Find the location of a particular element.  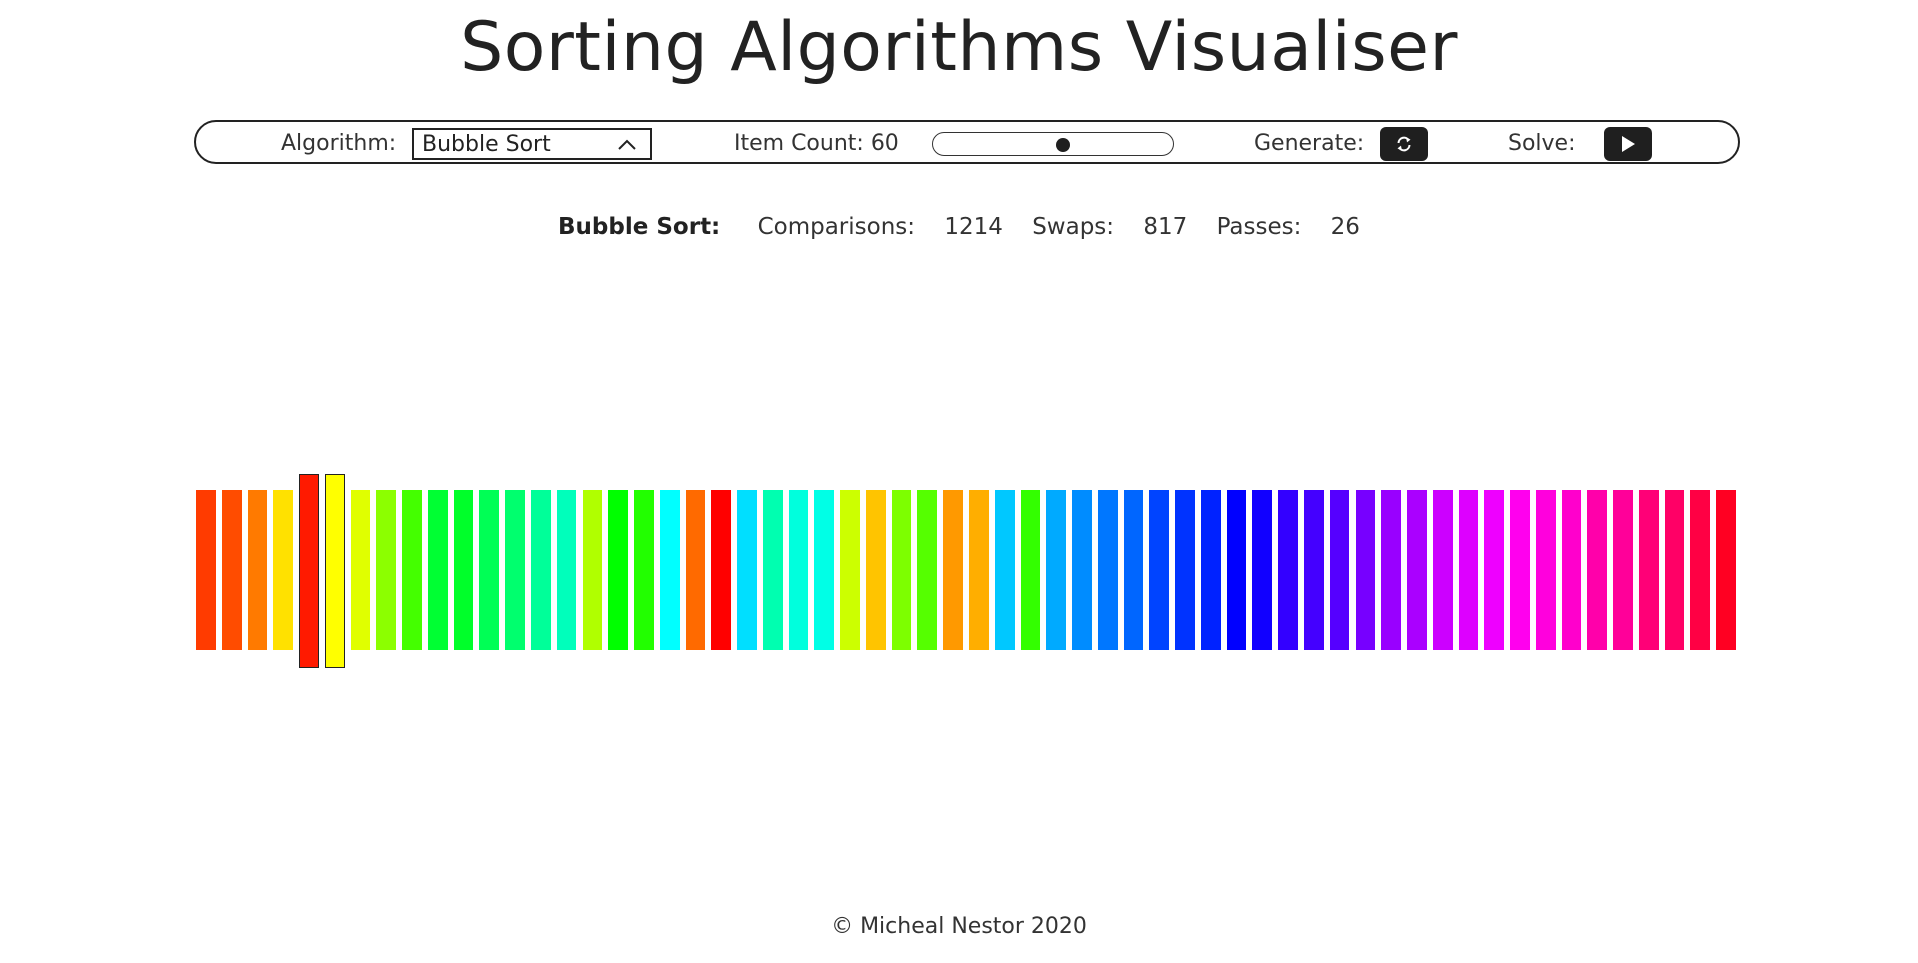

slider-thumb is located at coordinates (1063, 145).